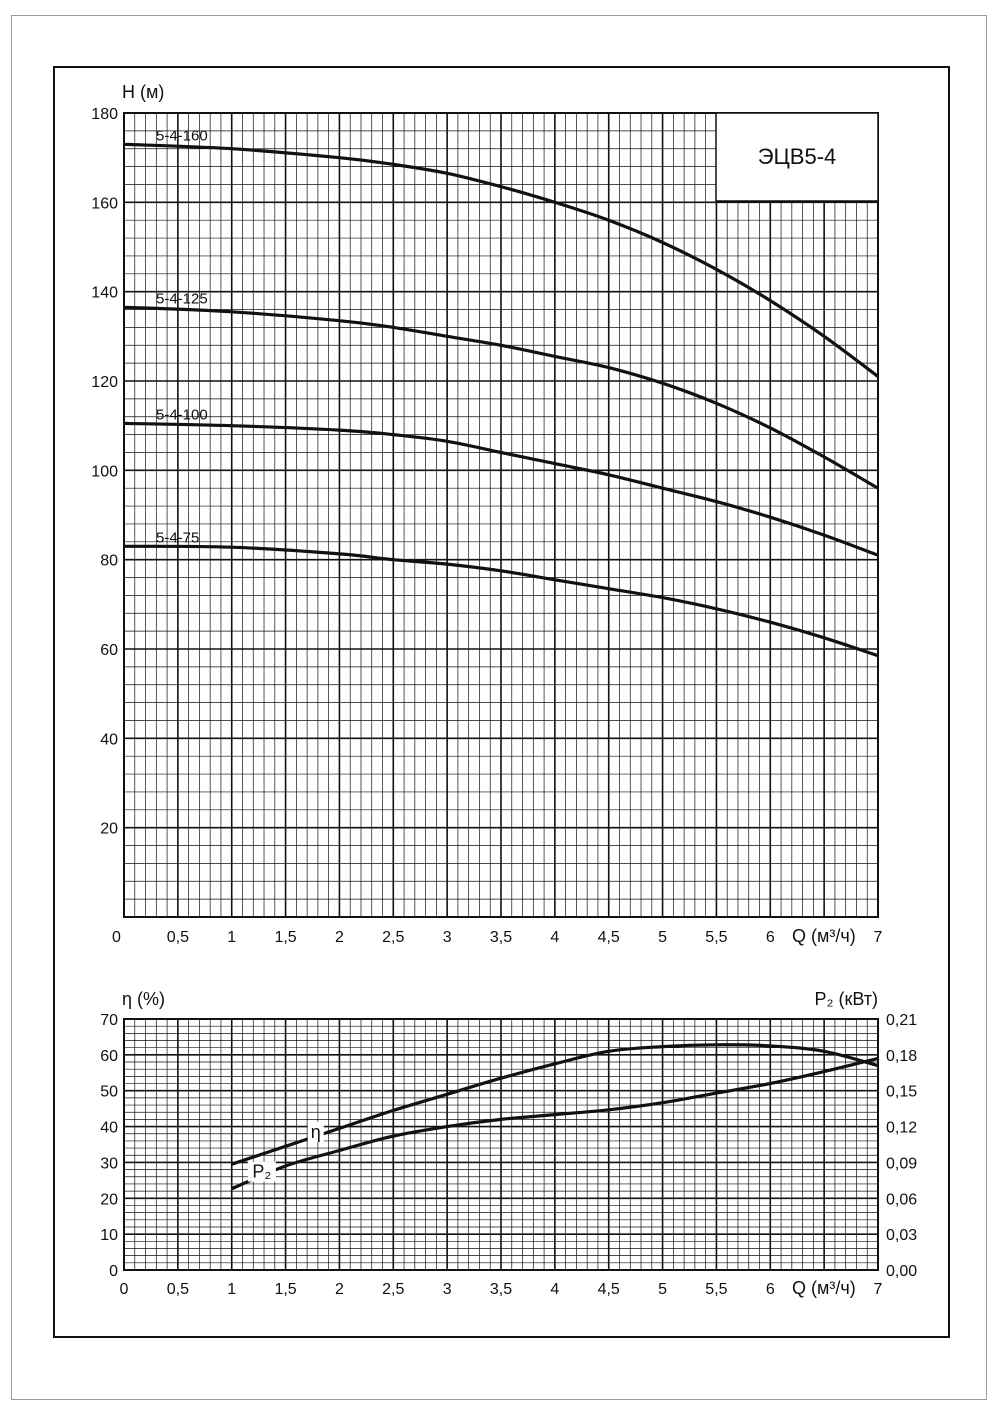  Describe the element at coordinates (104, 114) in the screenshot. I see `y-tick-label: 180` at that location.